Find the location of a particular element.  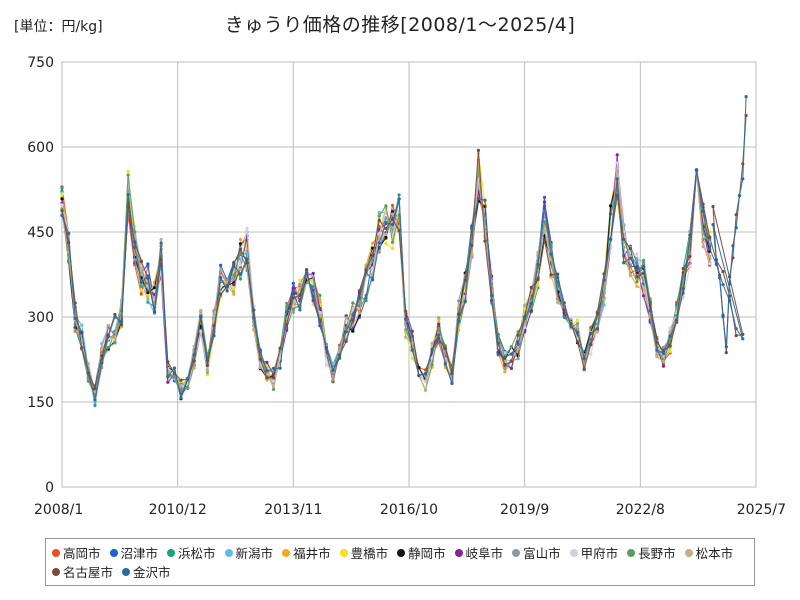

legend-item: 沼津市 is located at coordinates (133, 552).